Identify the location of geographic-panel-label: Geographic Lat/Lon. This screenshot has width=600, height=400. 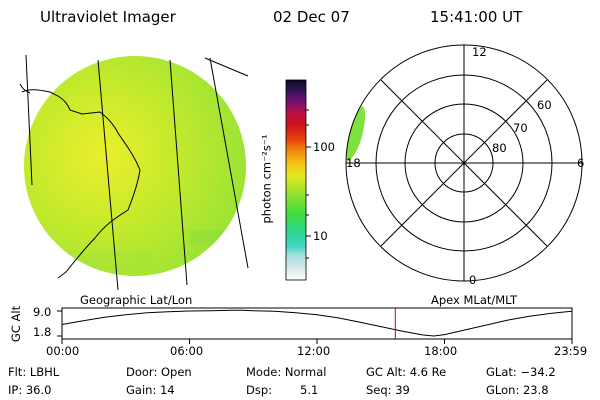
(136, 300).